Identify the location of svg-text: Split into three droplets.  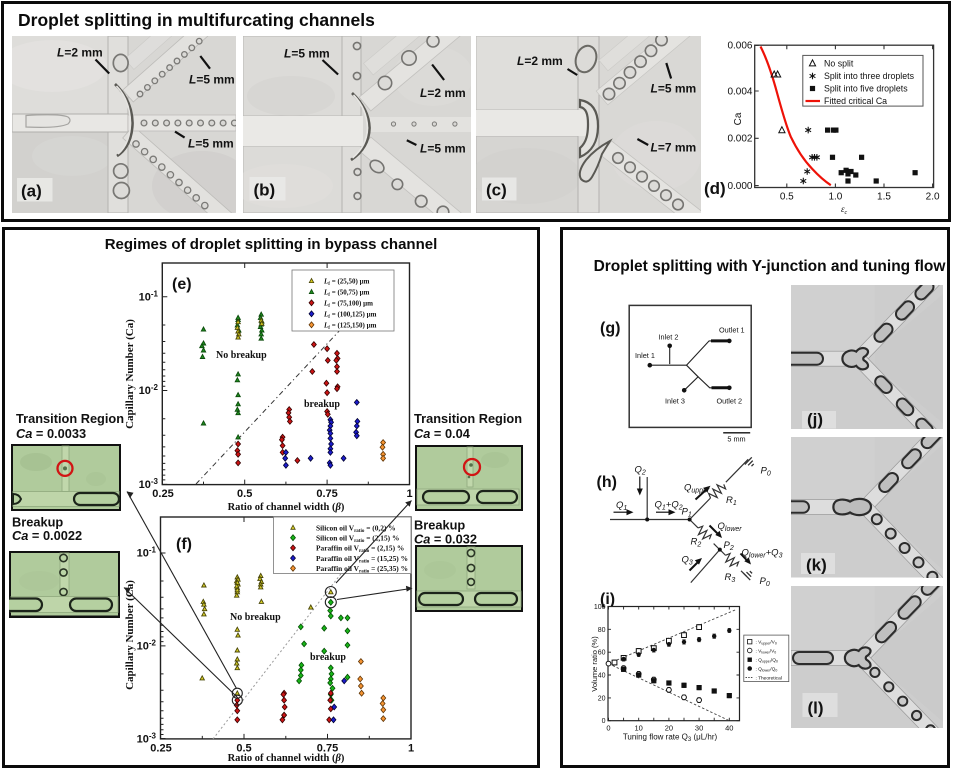
(869, 76).